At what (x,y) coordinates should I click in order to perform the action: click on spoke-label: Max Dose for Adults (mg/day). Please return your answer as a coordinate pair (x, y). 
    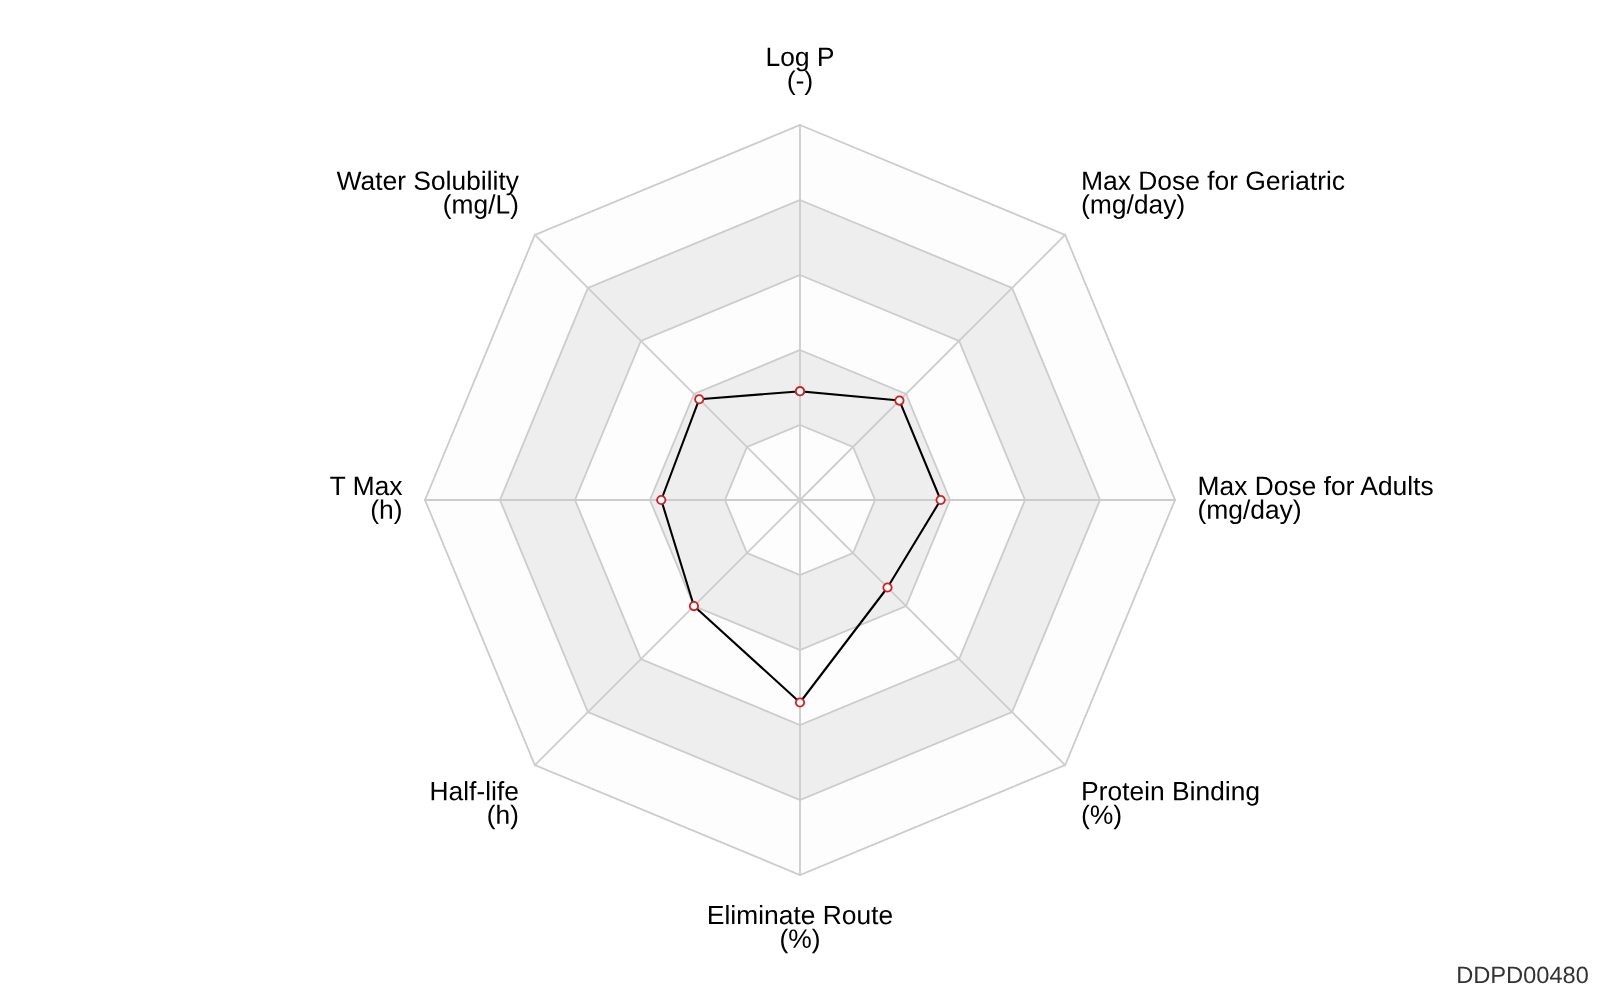
    Looking at the image, I should click on (1316, 500).